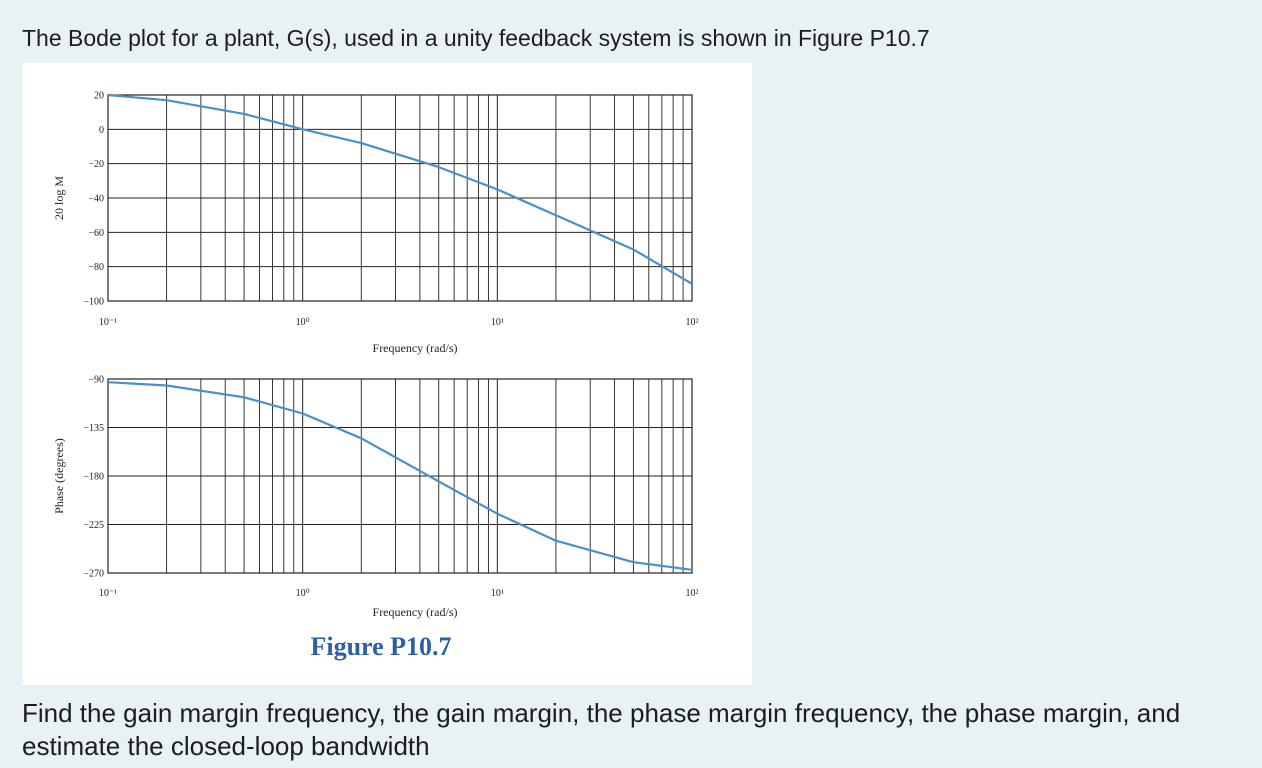 The height and width of the screenshot is (768, 1262). I want to click on y-tick-label: −135, so click(93, 428).